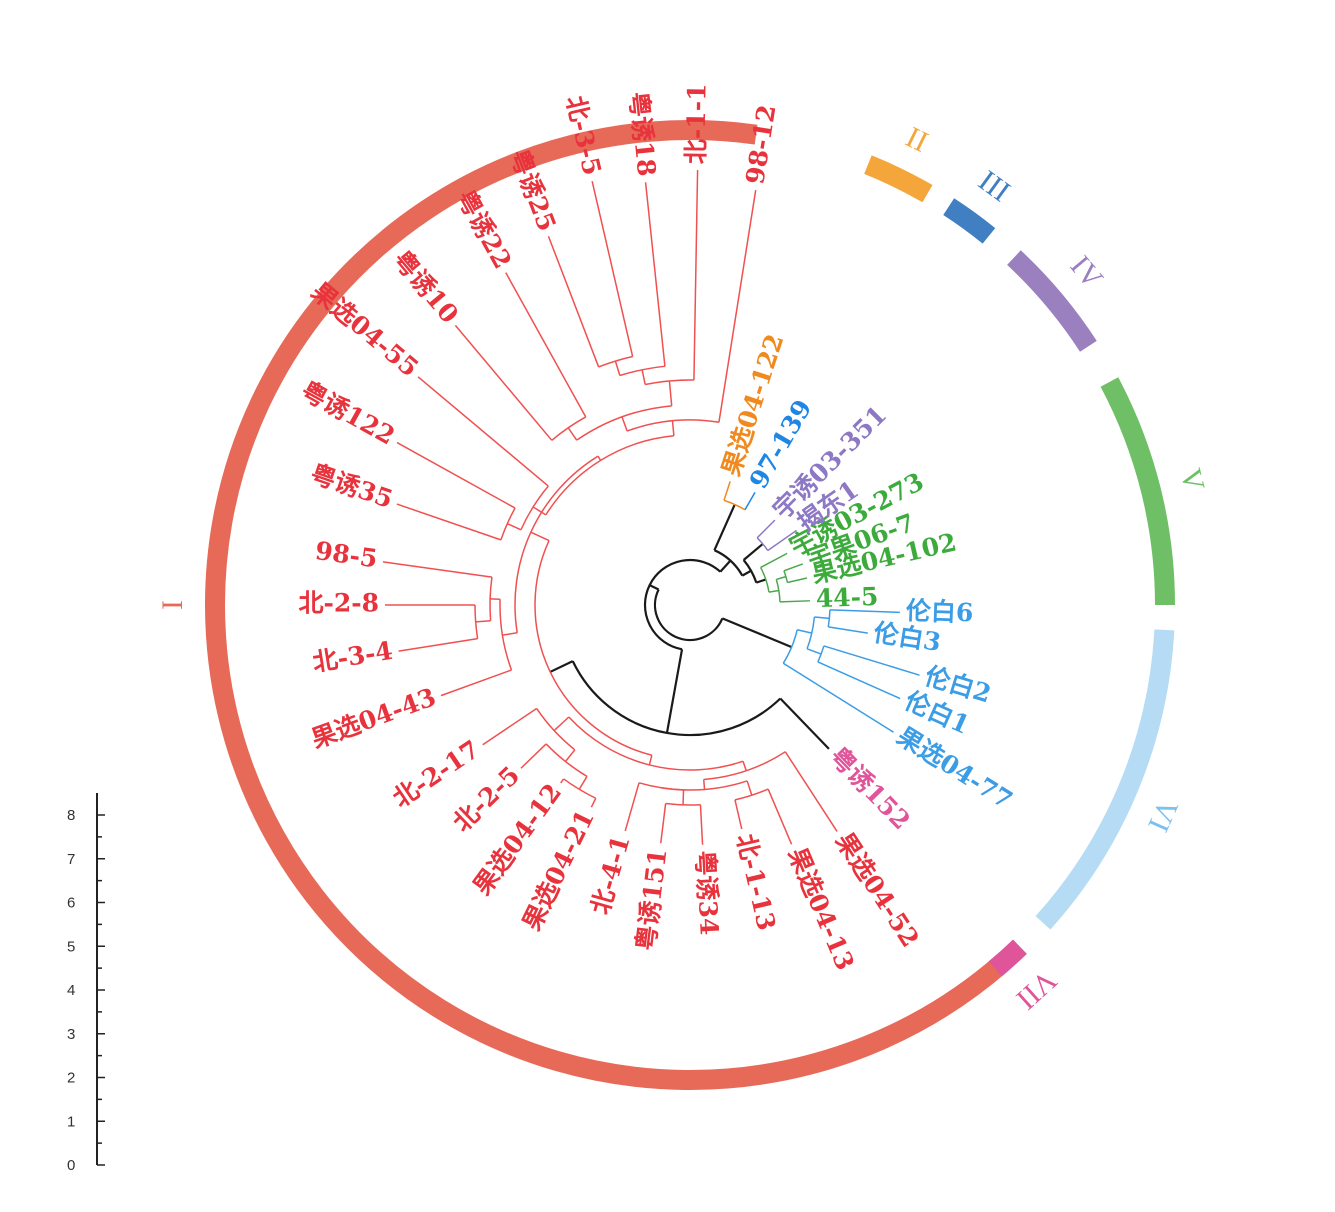 The width and height of the screenshot is (1335, 1212). Describe the element at coordinates (643, 133) in the screenshot. I see `leaf-label: 粤诱18` at that location.